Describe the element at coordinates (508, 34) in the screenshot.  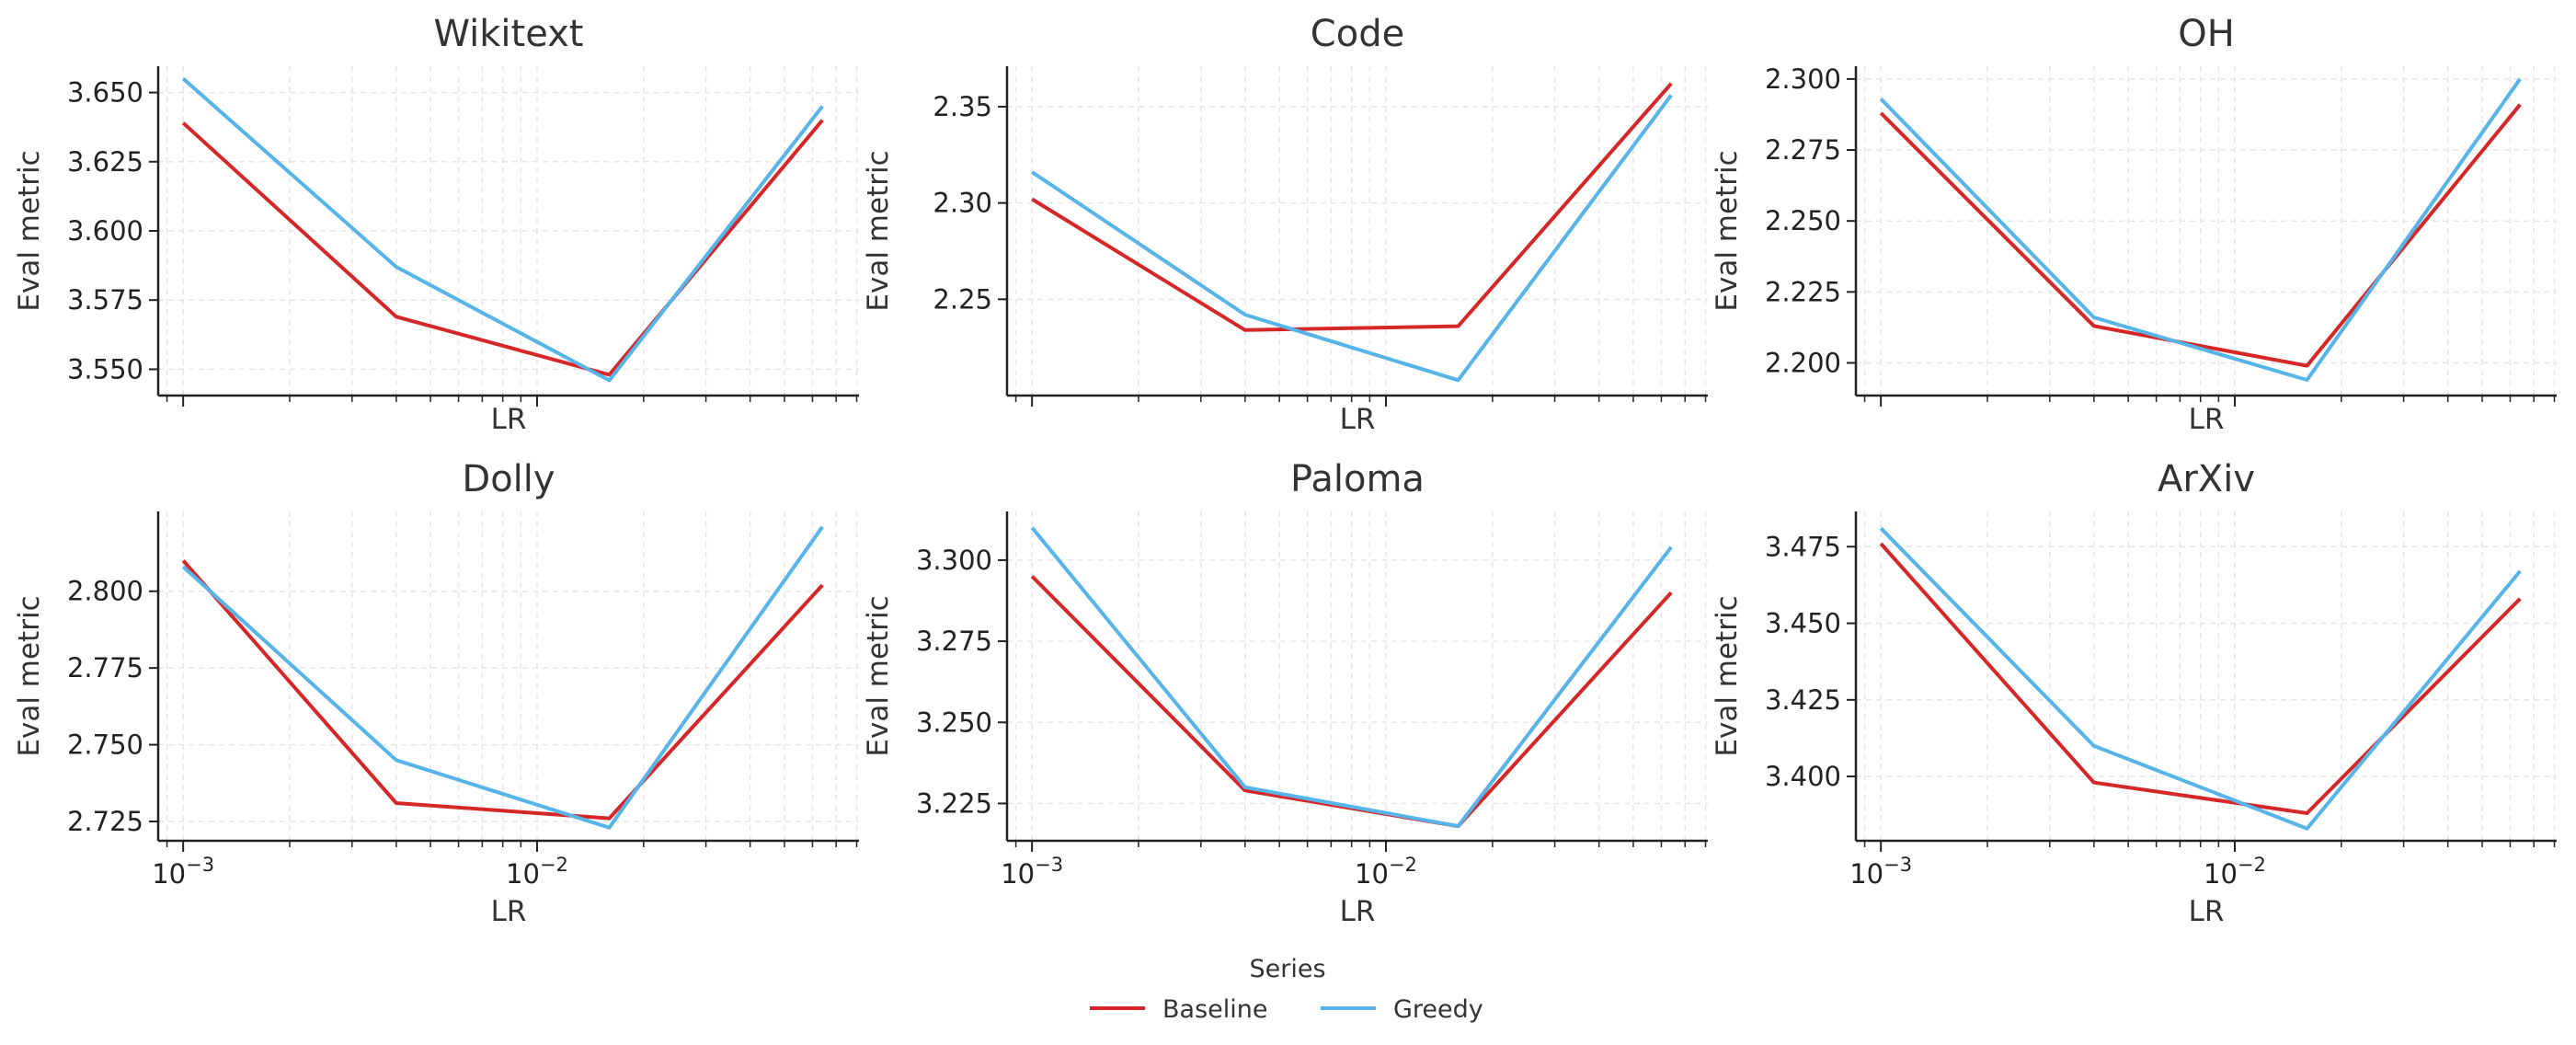
I see `chart-title: Wikitext` at that location.